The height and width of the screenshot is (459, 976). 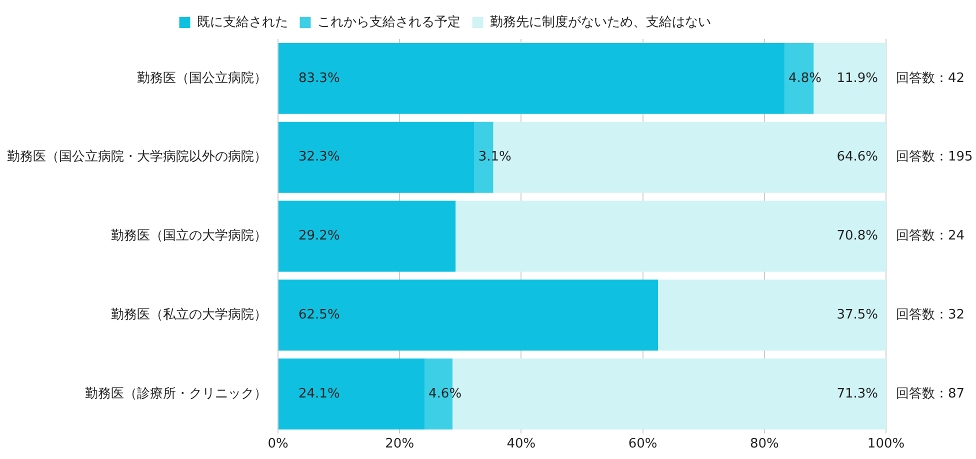 What do you see at coordinates (189, 314) in the screenshot?
I see `y-tick-label: 勤務医（私立の大学病院）` at bounding box center [189, 314].